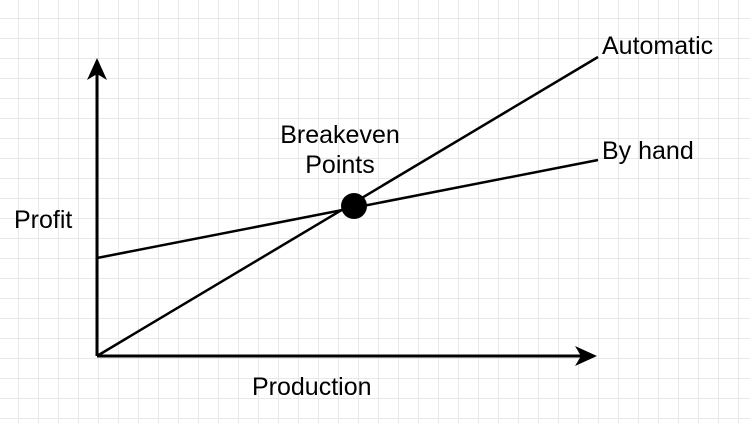 This screenshot has height=423, width=750. I want to click on x-axis-arrowhead, so click(586, 356).